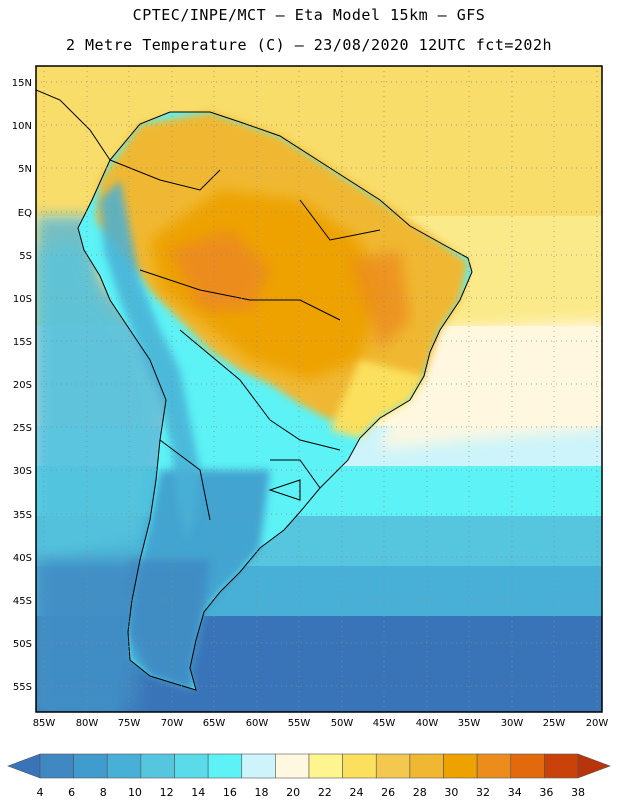 The height and width of the screenshot is (800, 618). I want to click on atlantic-warm-tongue, so click(491, 385).